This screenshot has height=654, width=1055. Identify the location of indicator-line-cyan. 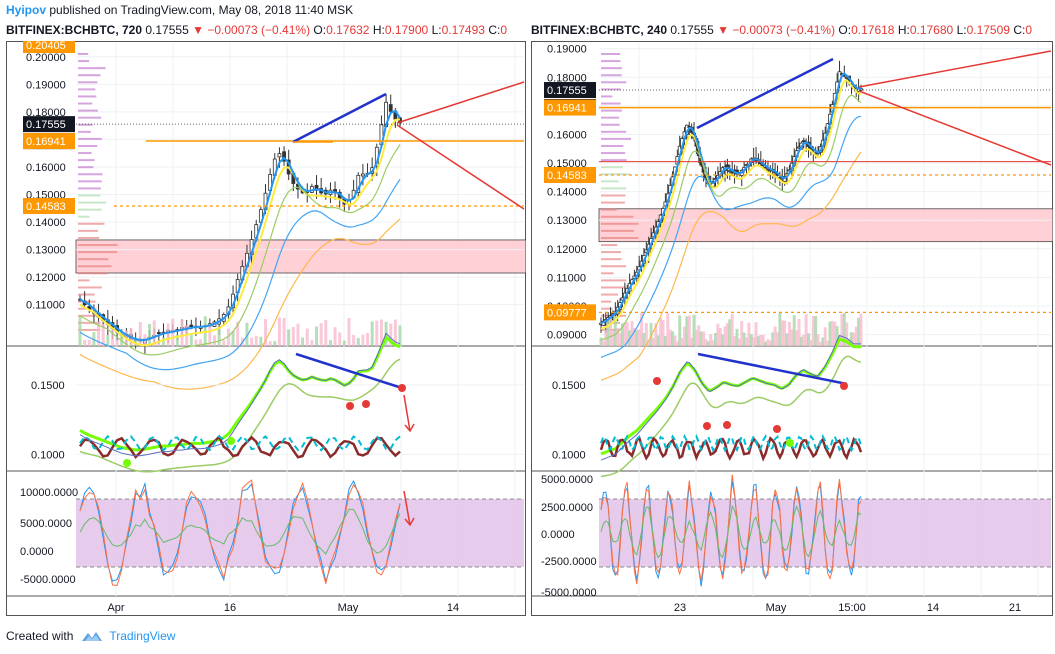
(240, 443).